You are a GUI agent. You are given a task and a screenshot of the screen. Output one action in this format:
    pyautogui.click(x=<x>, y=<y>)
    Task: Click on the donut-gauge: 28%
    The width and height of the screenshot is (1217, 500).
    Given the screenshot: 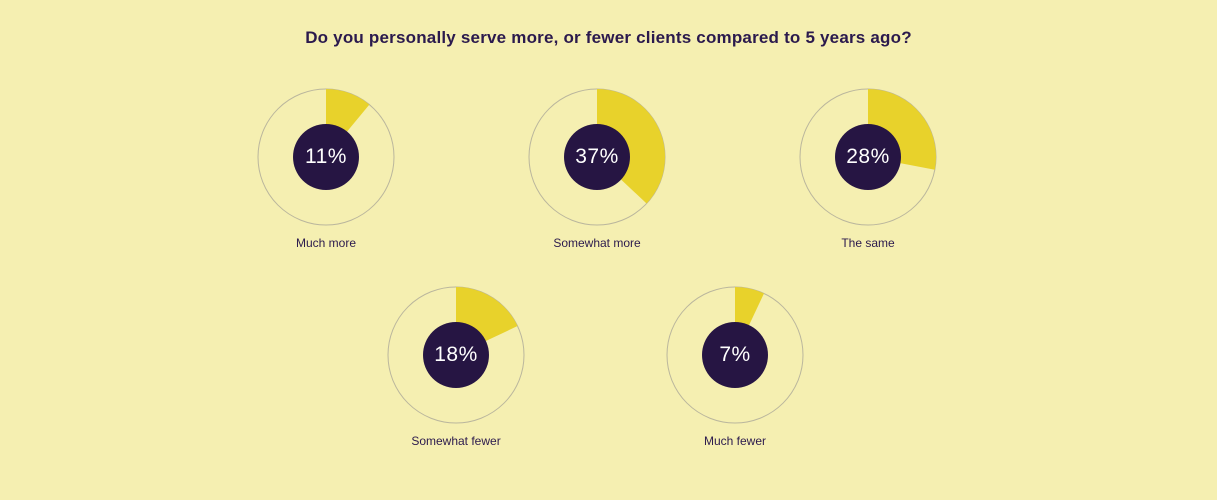 What is the action you would take?
    pyautogui.click(x=868, y=157)
    